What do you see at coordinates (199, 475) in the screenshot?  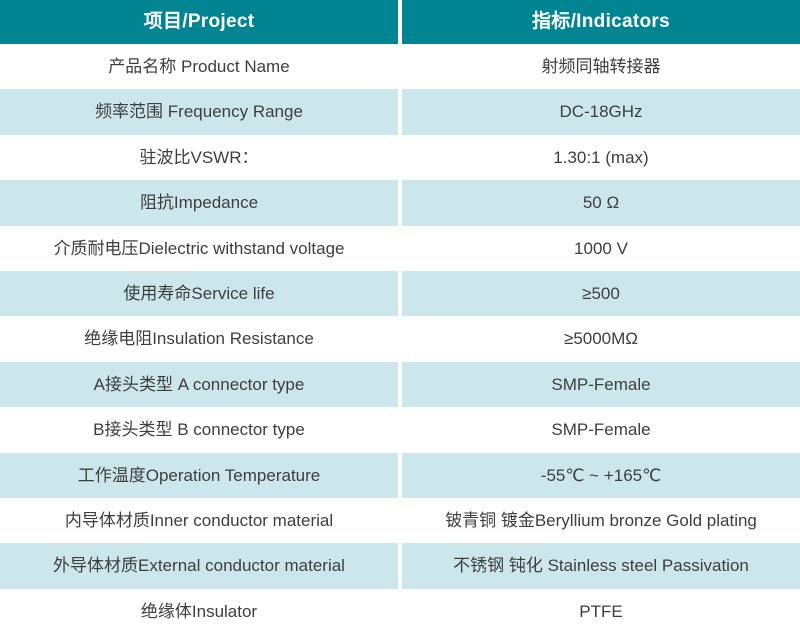 I see `cell-project: 工作温度Operation Temperature` at bounding box center [199, 475].